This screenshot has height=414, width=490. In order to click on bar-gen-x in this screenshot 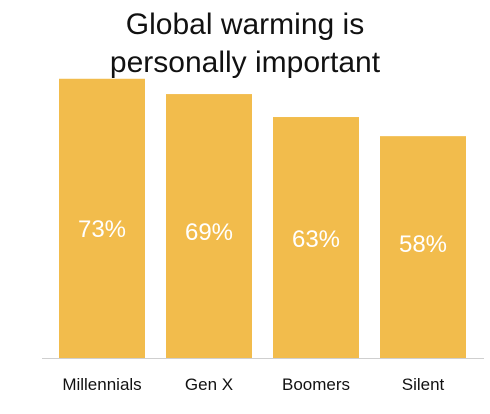, I will do `click(209, 226)`.